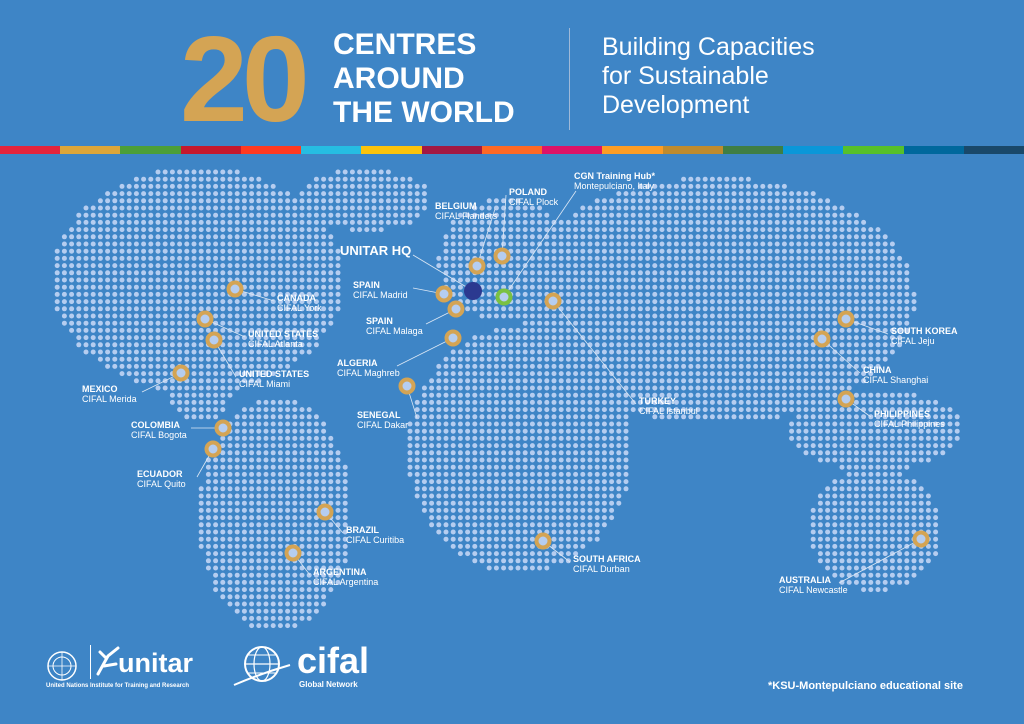  What do you see at coordinates (504, 297) in the screenshot?
I see `training-hub-marker` at bounding box center [504, 297].